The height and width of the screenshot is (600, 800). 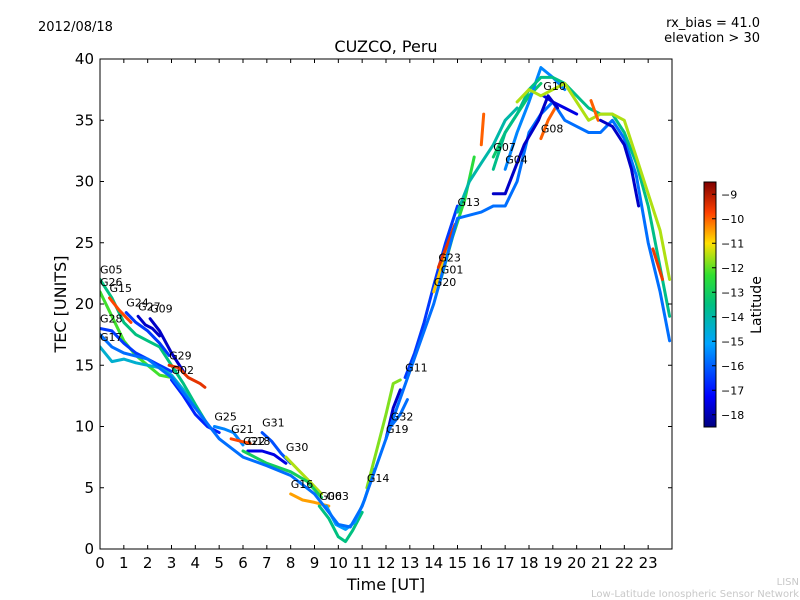 I want to click on prn-label-g17: G17, so click(x=111, y=337).